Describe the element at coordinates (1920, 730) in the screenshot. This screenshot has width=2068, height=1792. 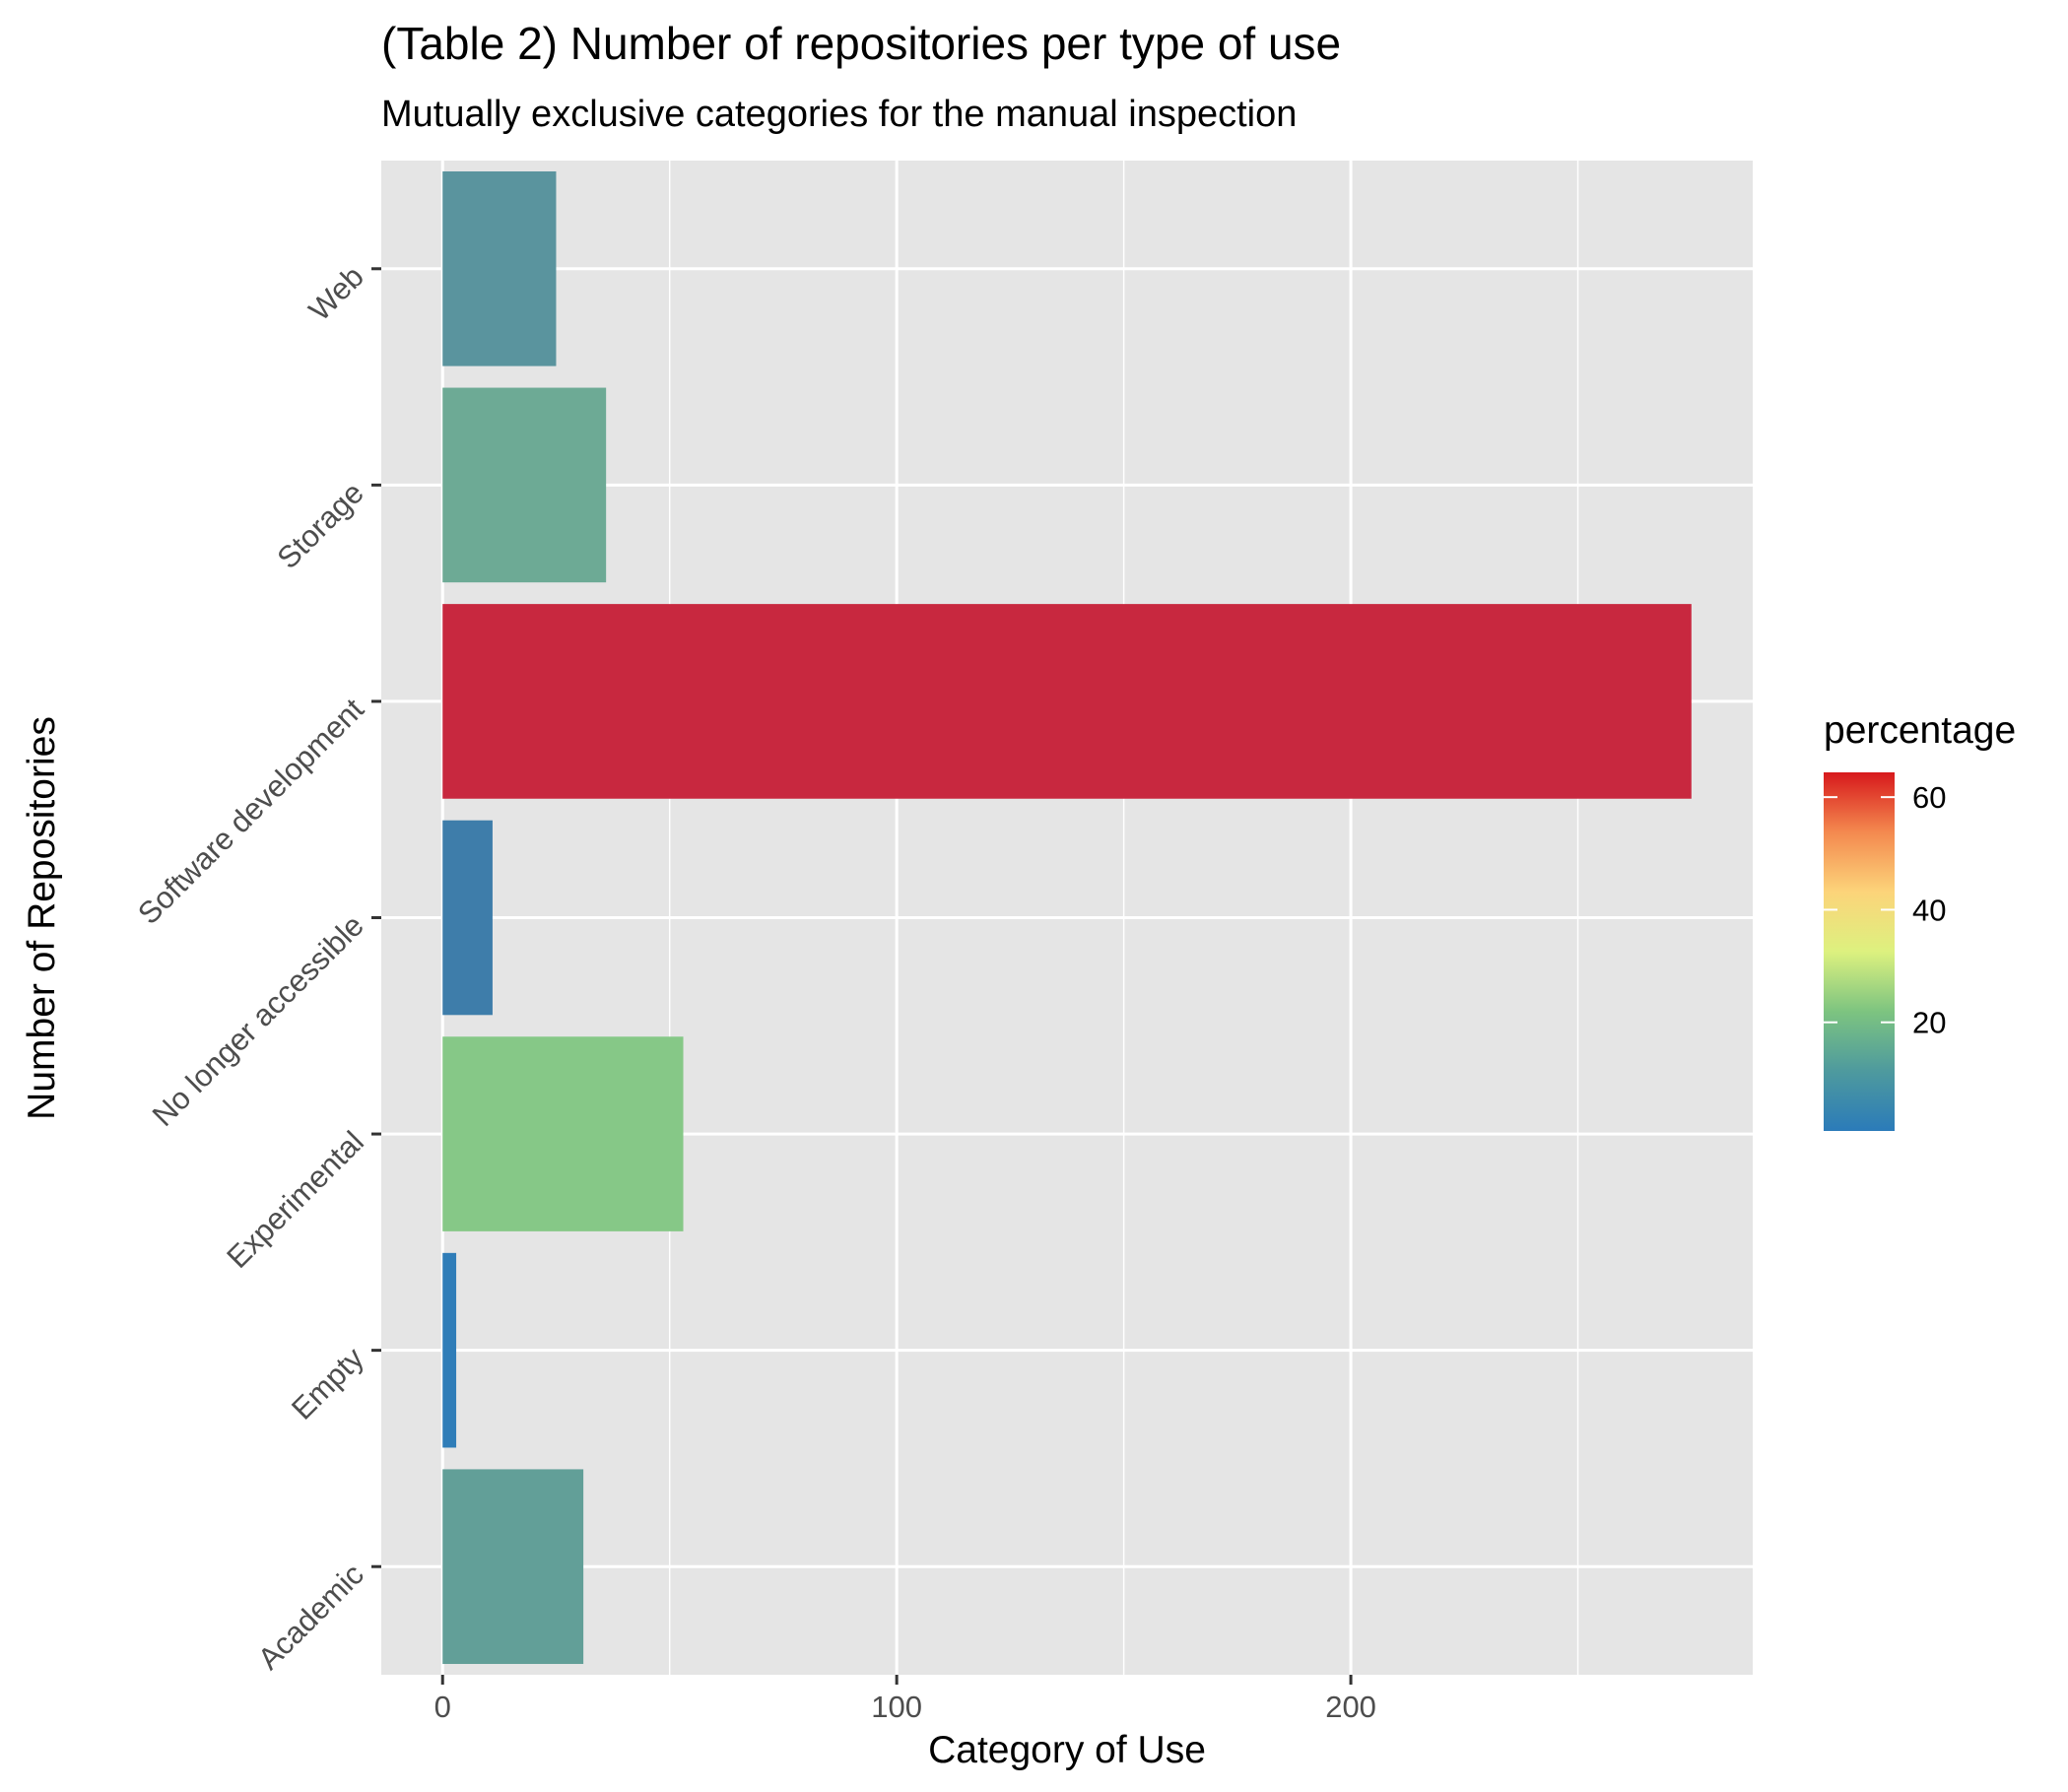
I see `legend-title: percentage` at that location.